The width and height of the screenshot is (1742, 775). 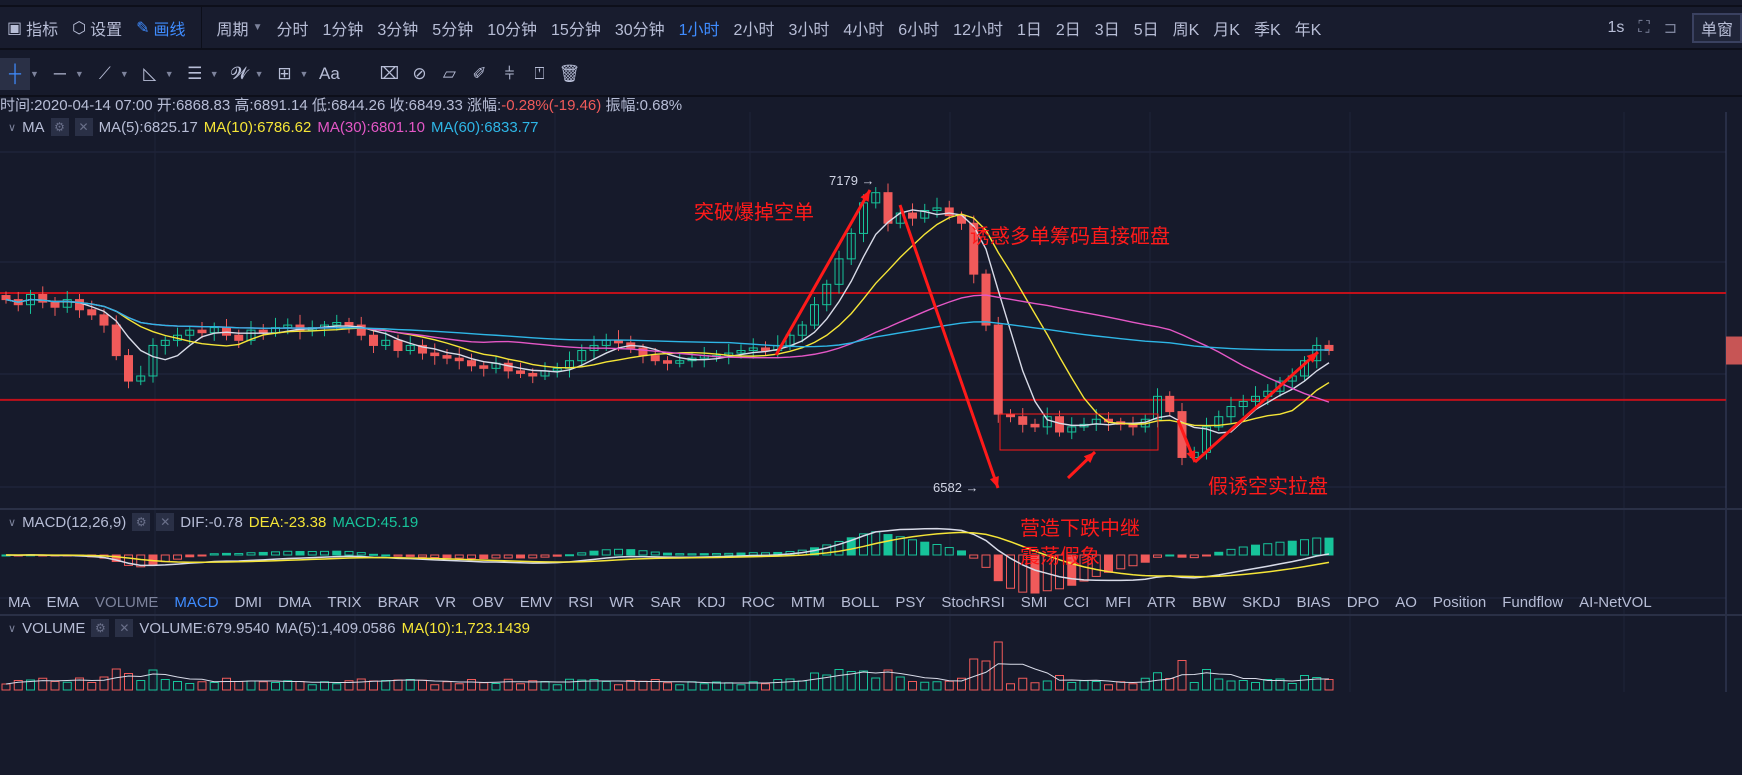 I want to click on period-13: 1日, so click(x=1029, y=30).